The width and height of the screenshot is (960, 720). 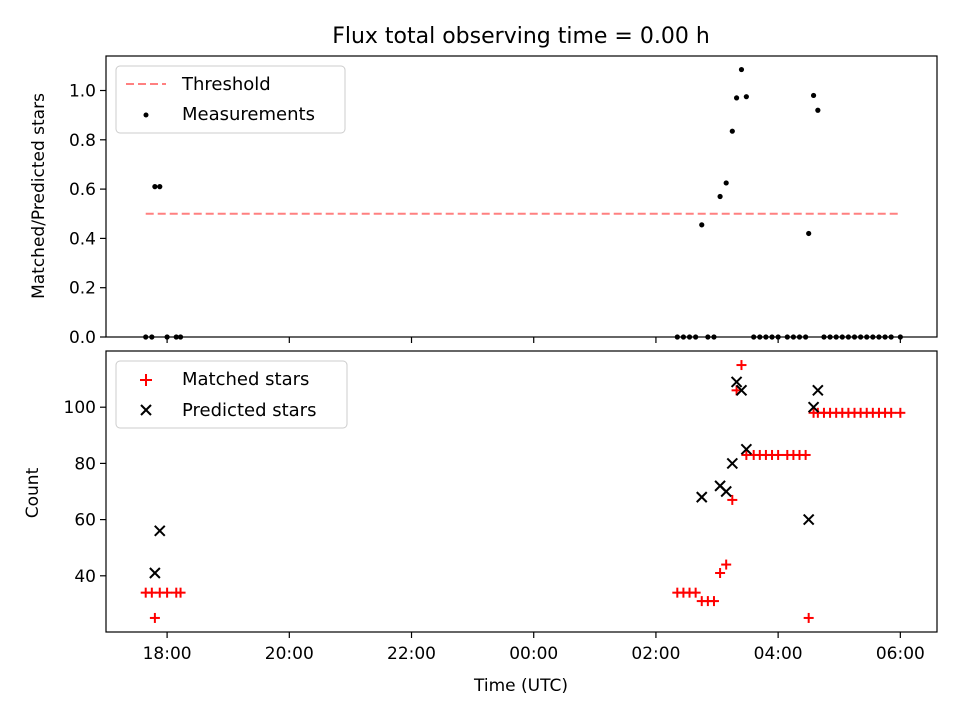 What do you see at coordinates (249, 410) in the screenshot?
I see `legend-predicted-label: Predicted stars` at bounding box center [249, 410].